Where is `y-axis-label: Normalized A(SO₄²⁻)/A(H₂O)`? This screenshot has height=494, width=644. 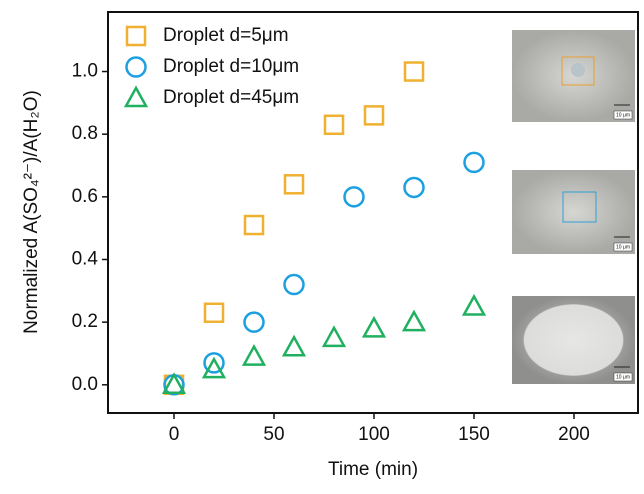 y-axis-label: Normalized A(SO₄²⁻)/A(H₂O) is located at coordinates (31, 212).